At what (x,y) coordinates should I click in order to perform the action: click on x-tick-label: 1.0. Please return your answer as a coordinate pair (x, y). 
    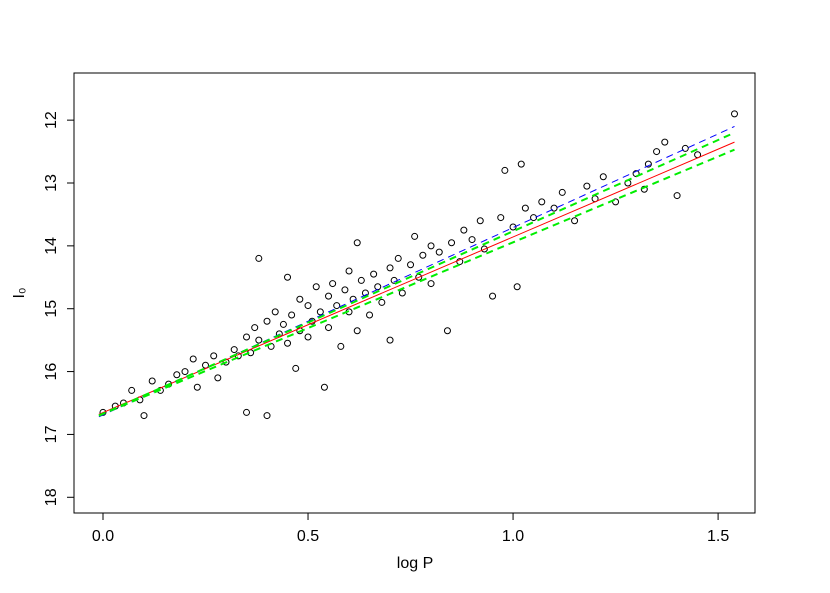
    Looking at the image, I should click on (513, 536).